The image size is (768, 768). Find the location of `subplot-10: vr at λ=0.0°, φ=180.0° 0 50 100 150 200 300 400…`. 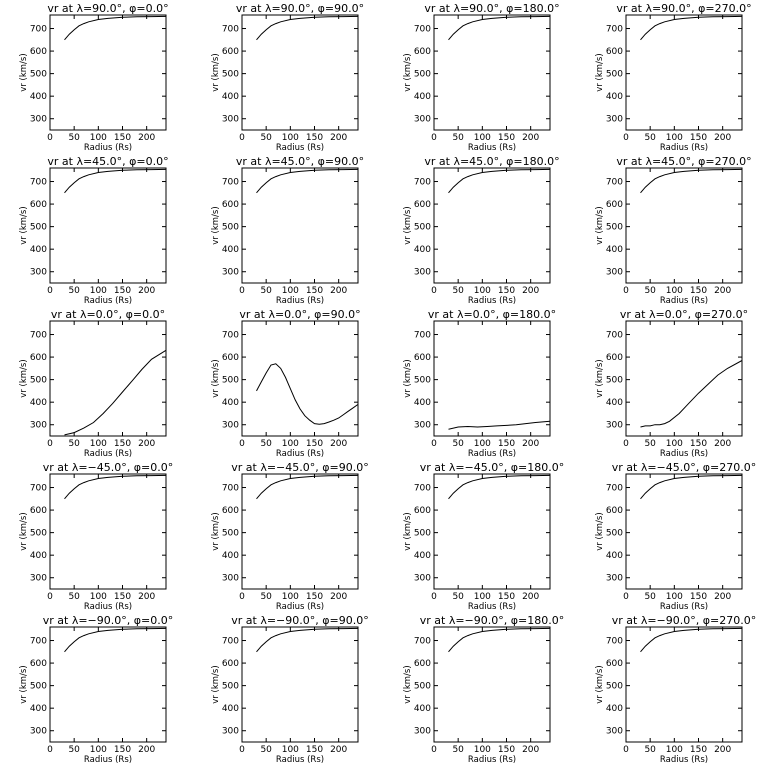

subplot-10: vr at λ=0.0°, φ=180.0° 0 50 100 150 200 300 400… is located at coordinates (479, 383).